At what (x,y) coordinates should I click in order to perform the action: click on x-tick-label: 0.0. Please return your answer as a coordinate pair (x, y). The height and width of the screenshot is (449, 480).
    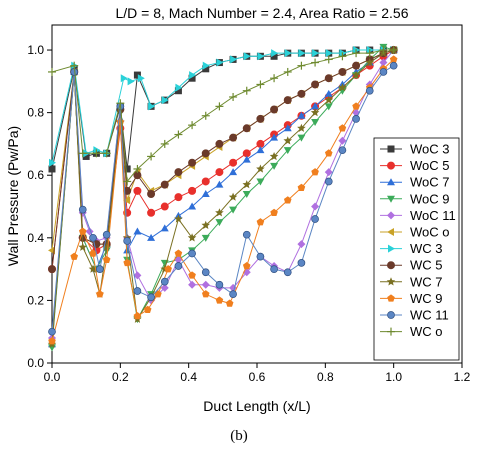
    Looking at the image, I should click on (52, 377).